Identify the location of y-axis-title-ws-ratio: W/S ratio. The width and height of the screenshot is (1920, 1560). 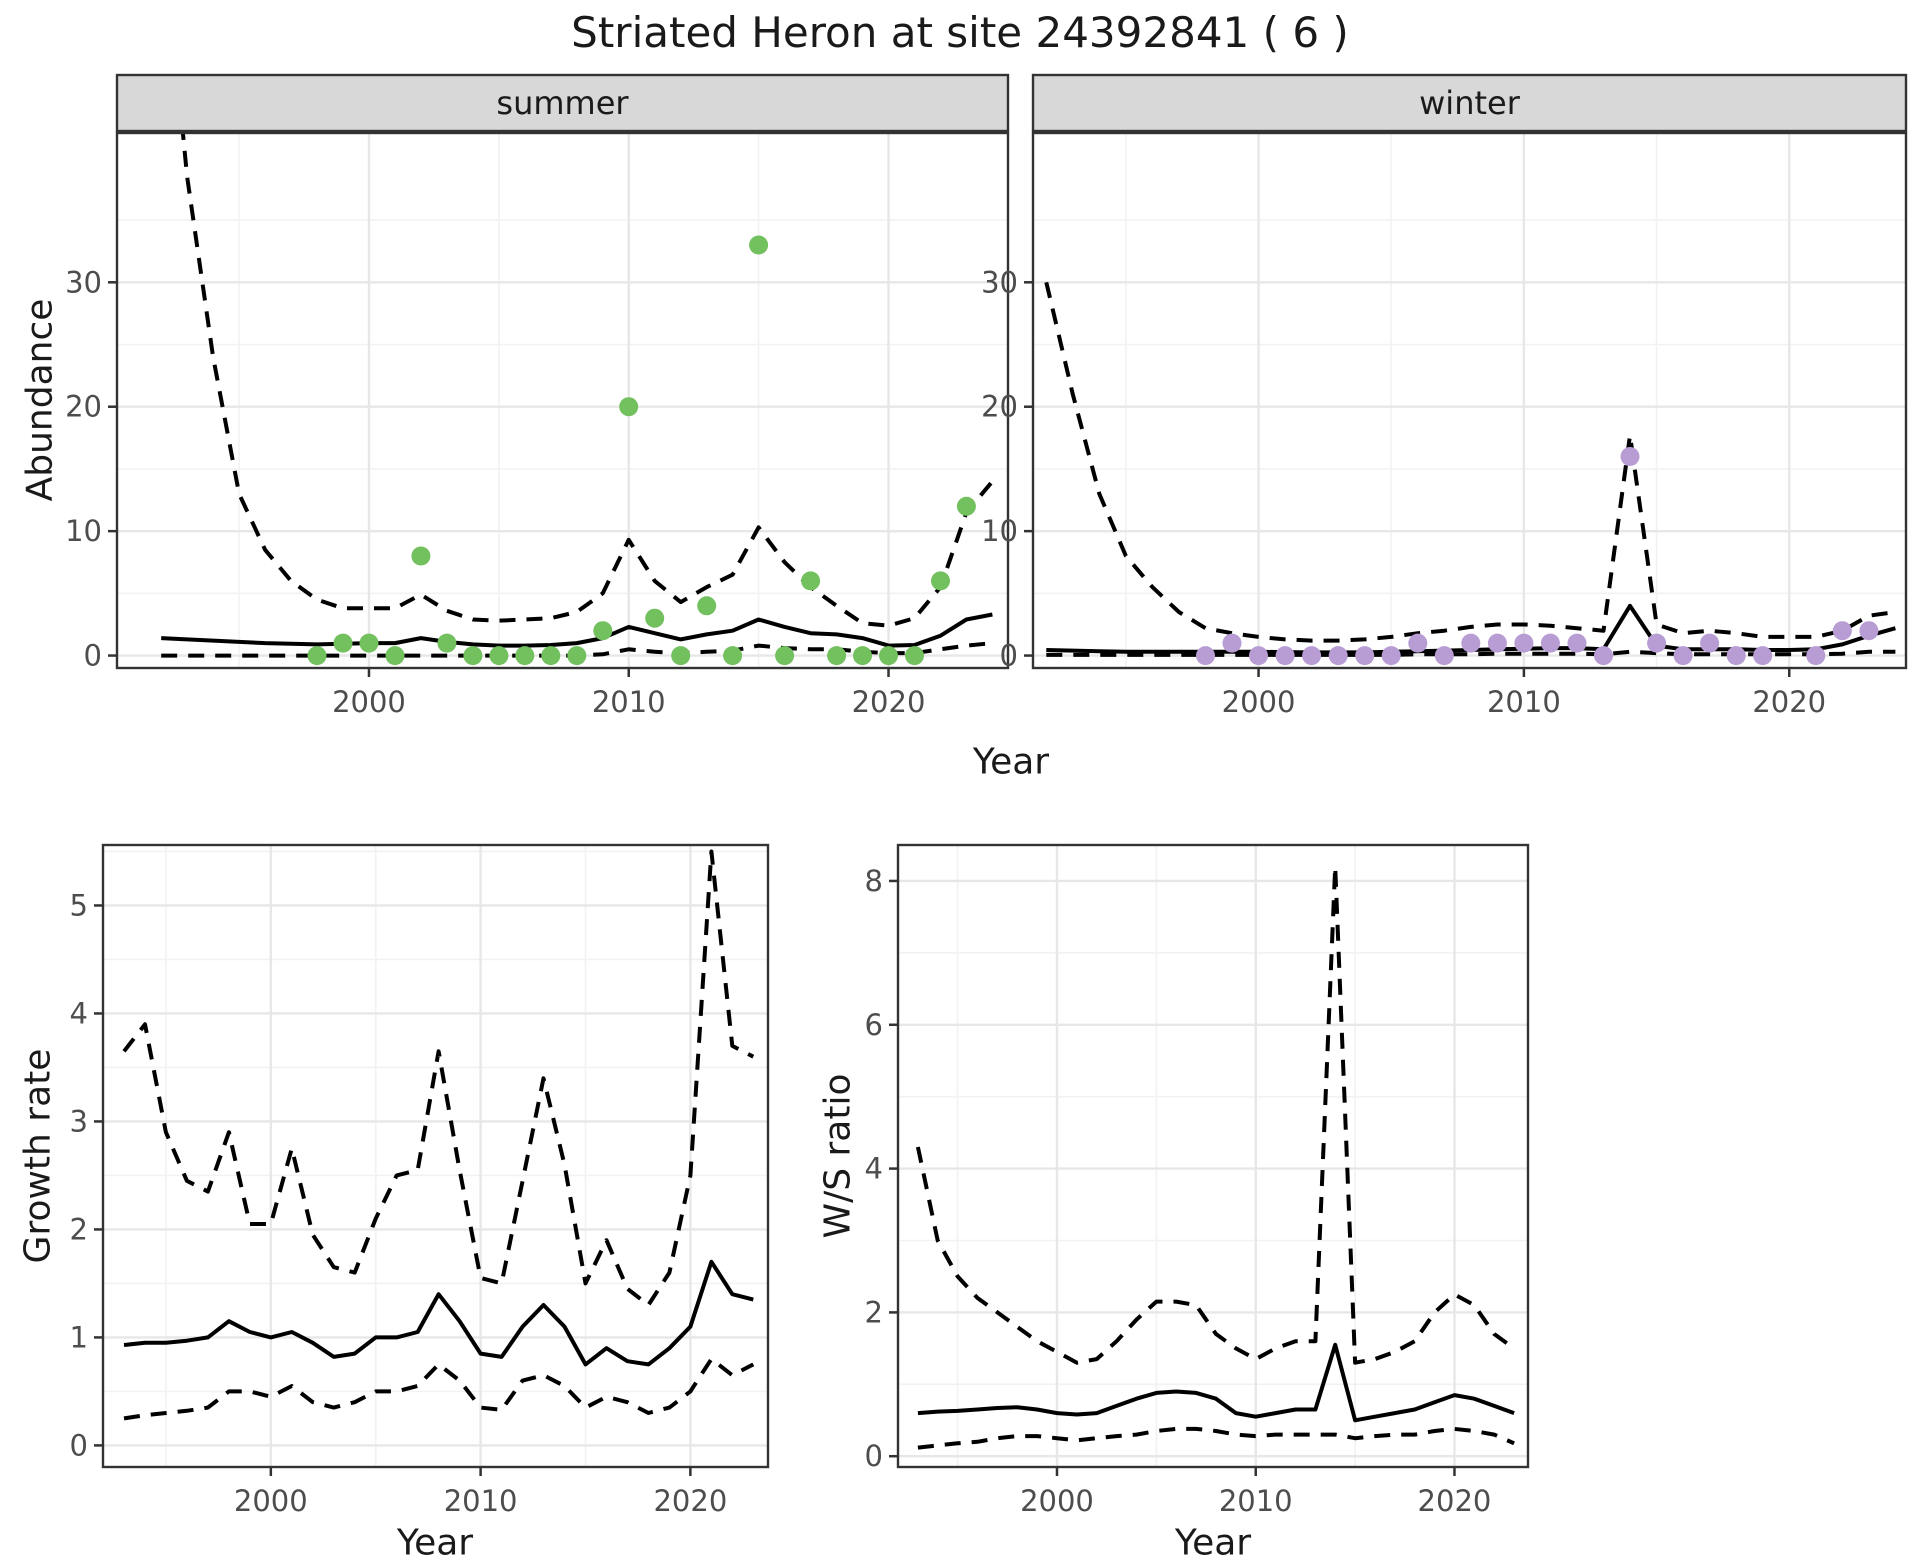
(838, 1156).